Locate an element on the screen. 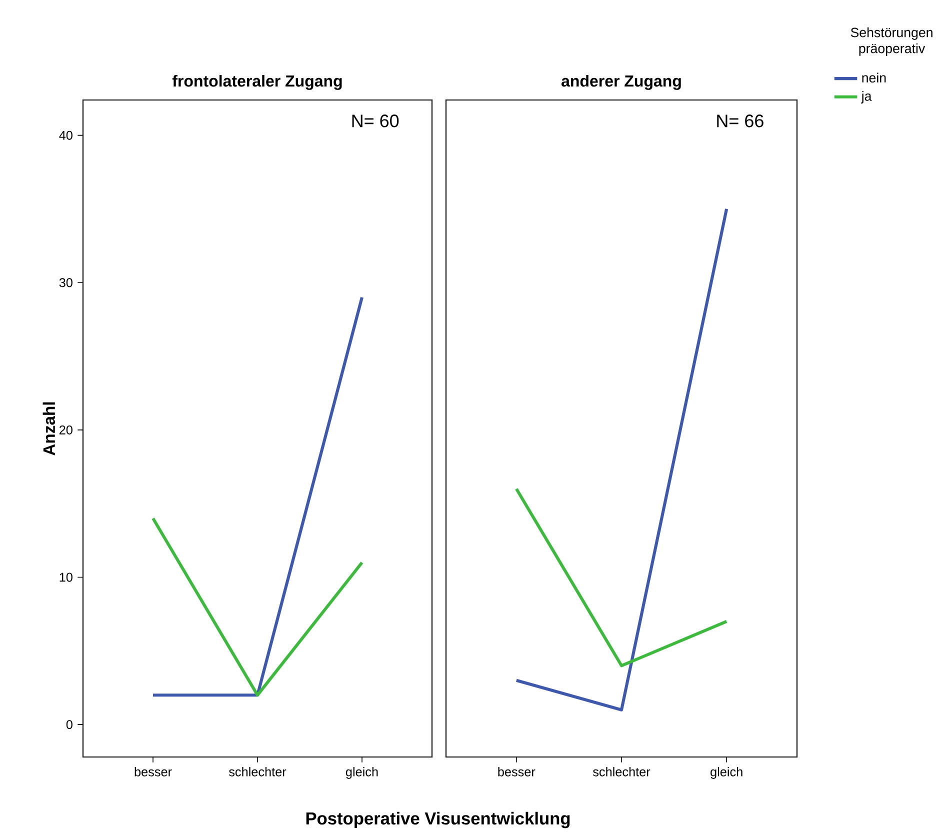 This screenshot has width=950, height=835. annotation: N= 60 is located at coordinates (375, 121).